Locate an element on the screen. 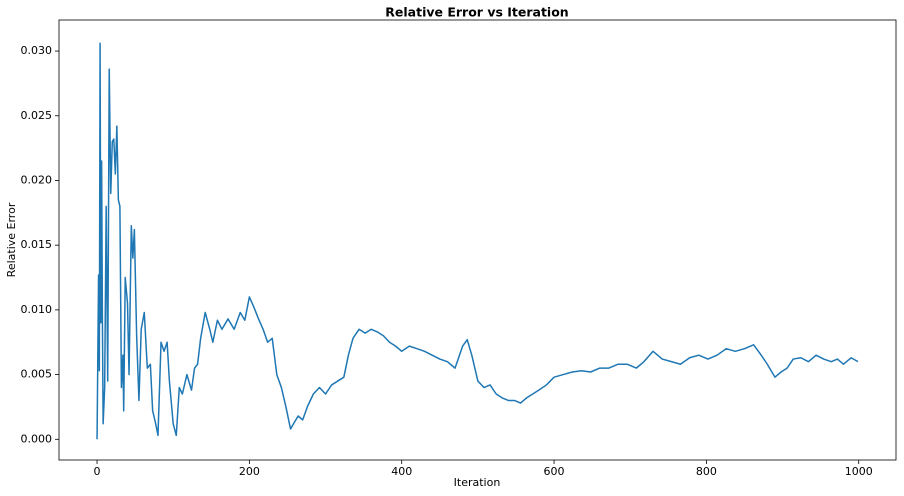 Image resolution: width=904 pixels, height=496 pixels. y-tick-label: 0.015 is located at coordinates (37, 244).